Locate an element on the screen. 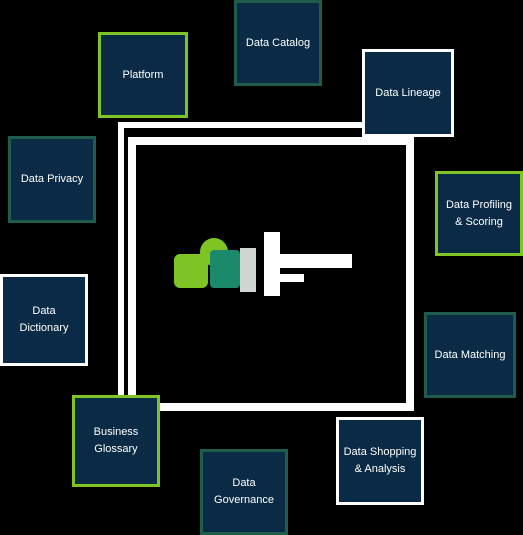 This screenshot has width=523, height=535. tile-label: Data Catalog is located at coordinates (278, 42).